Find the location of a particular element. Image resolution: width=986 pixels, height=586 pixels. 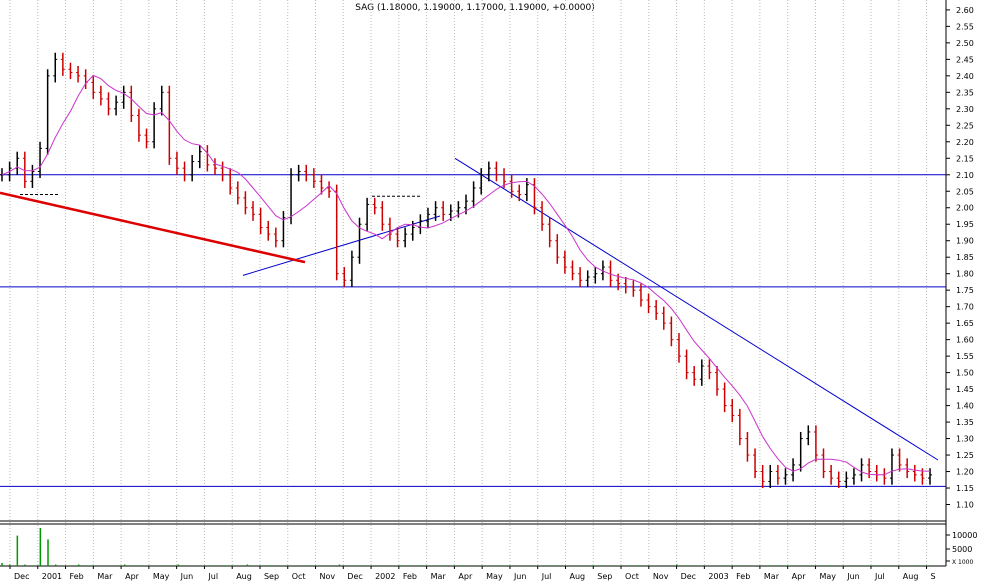

y-tick-label: 1.10 is located at coordinates (965, 505).